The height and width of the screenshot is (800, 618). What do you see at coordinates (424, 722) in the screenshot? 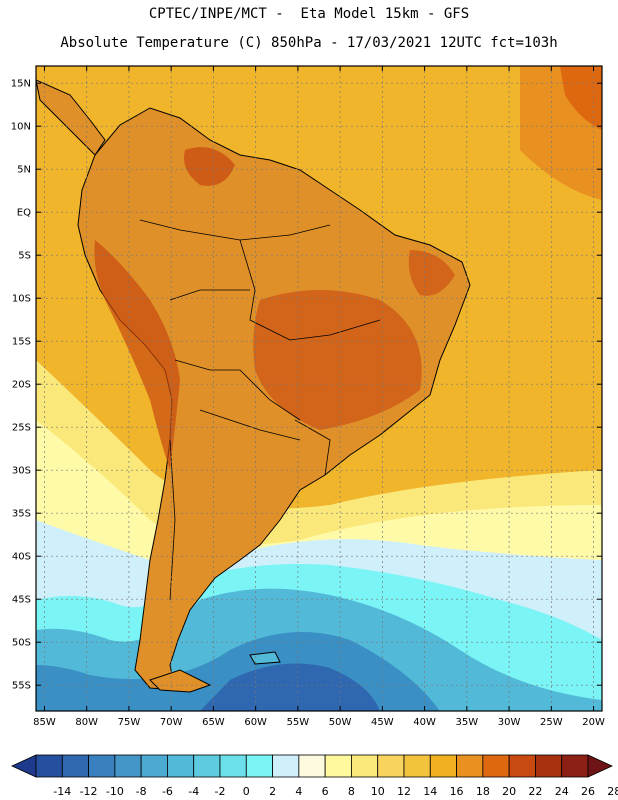
I see `lon-tick-label: 40W` at bounding box center [424, 722].